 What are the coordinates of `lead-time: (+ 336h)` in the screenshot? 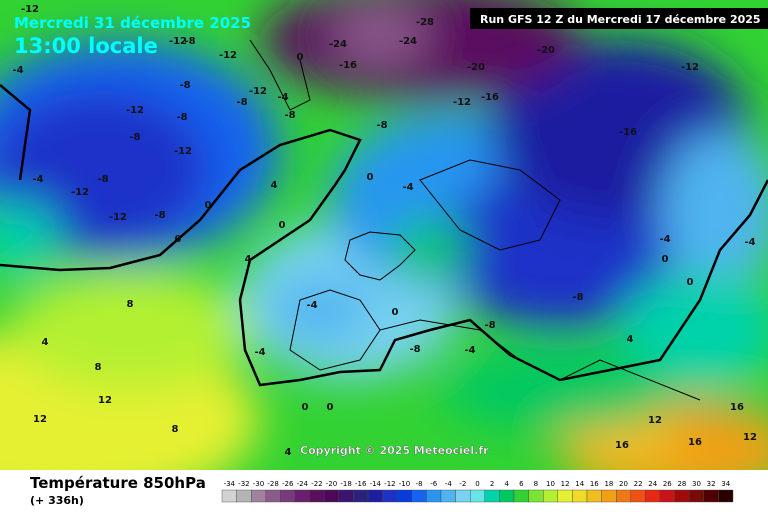 It's located at (57, 500).